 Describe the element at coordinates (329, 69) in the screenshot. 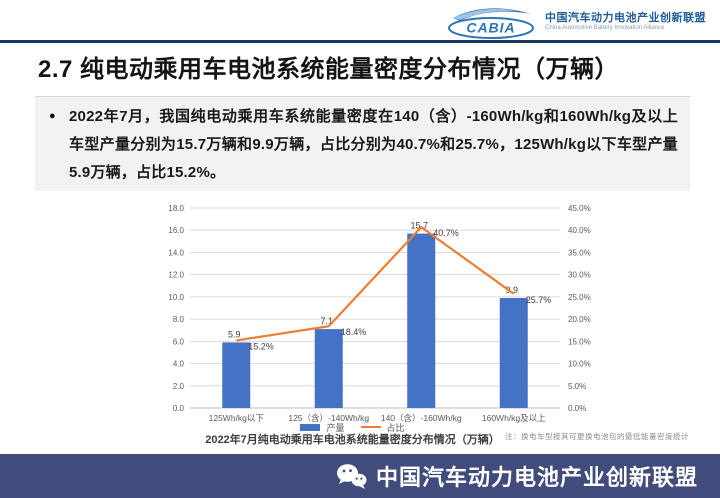

I see `page-title: 2.7 纯电动乘用车电池系统能量密度分布情况（万辆）` at that location.